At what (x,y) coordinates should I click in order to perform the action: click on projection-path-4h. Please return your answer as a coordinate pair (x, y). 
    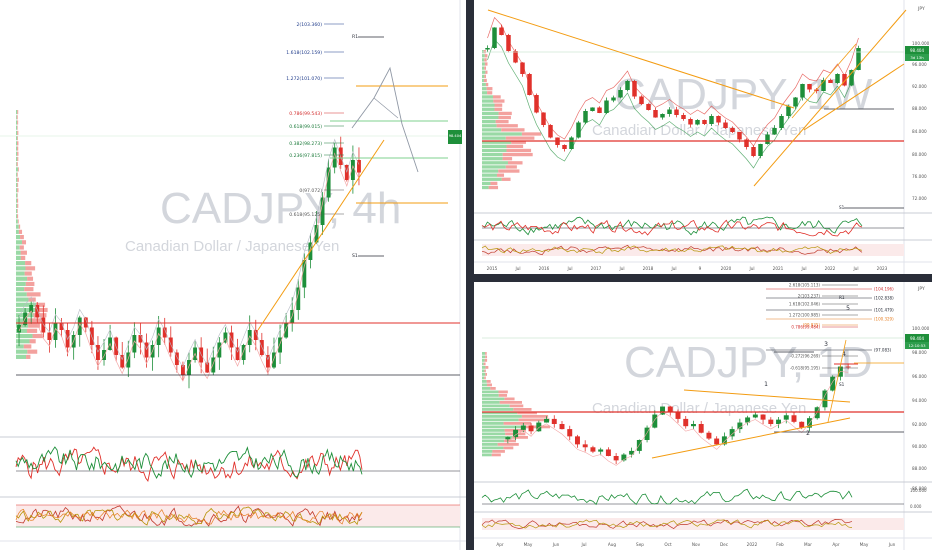
    Looking at the image, I should click on (386, 108).